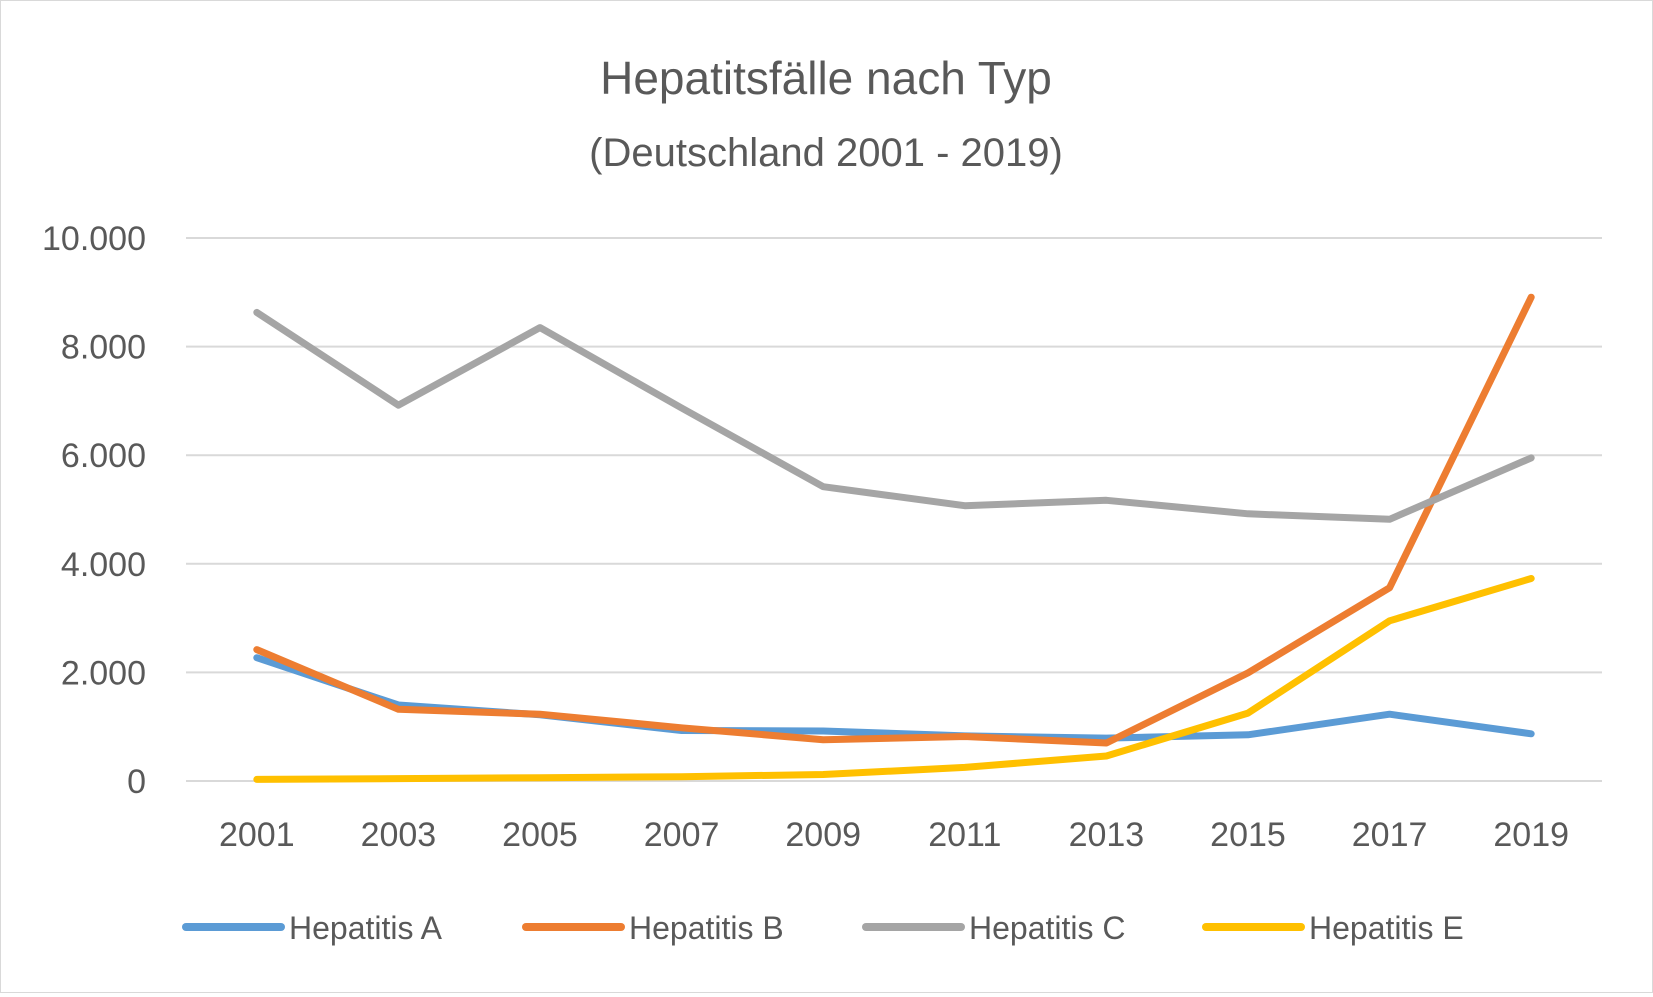 The image size is (1653, 997). Describe the element at coordinates (894, 835) in the screenshot. I see `x-axis-tick-labels: 2001 2003 2005 2007 2009 2011 2013 2015 2017 2019` at that location.